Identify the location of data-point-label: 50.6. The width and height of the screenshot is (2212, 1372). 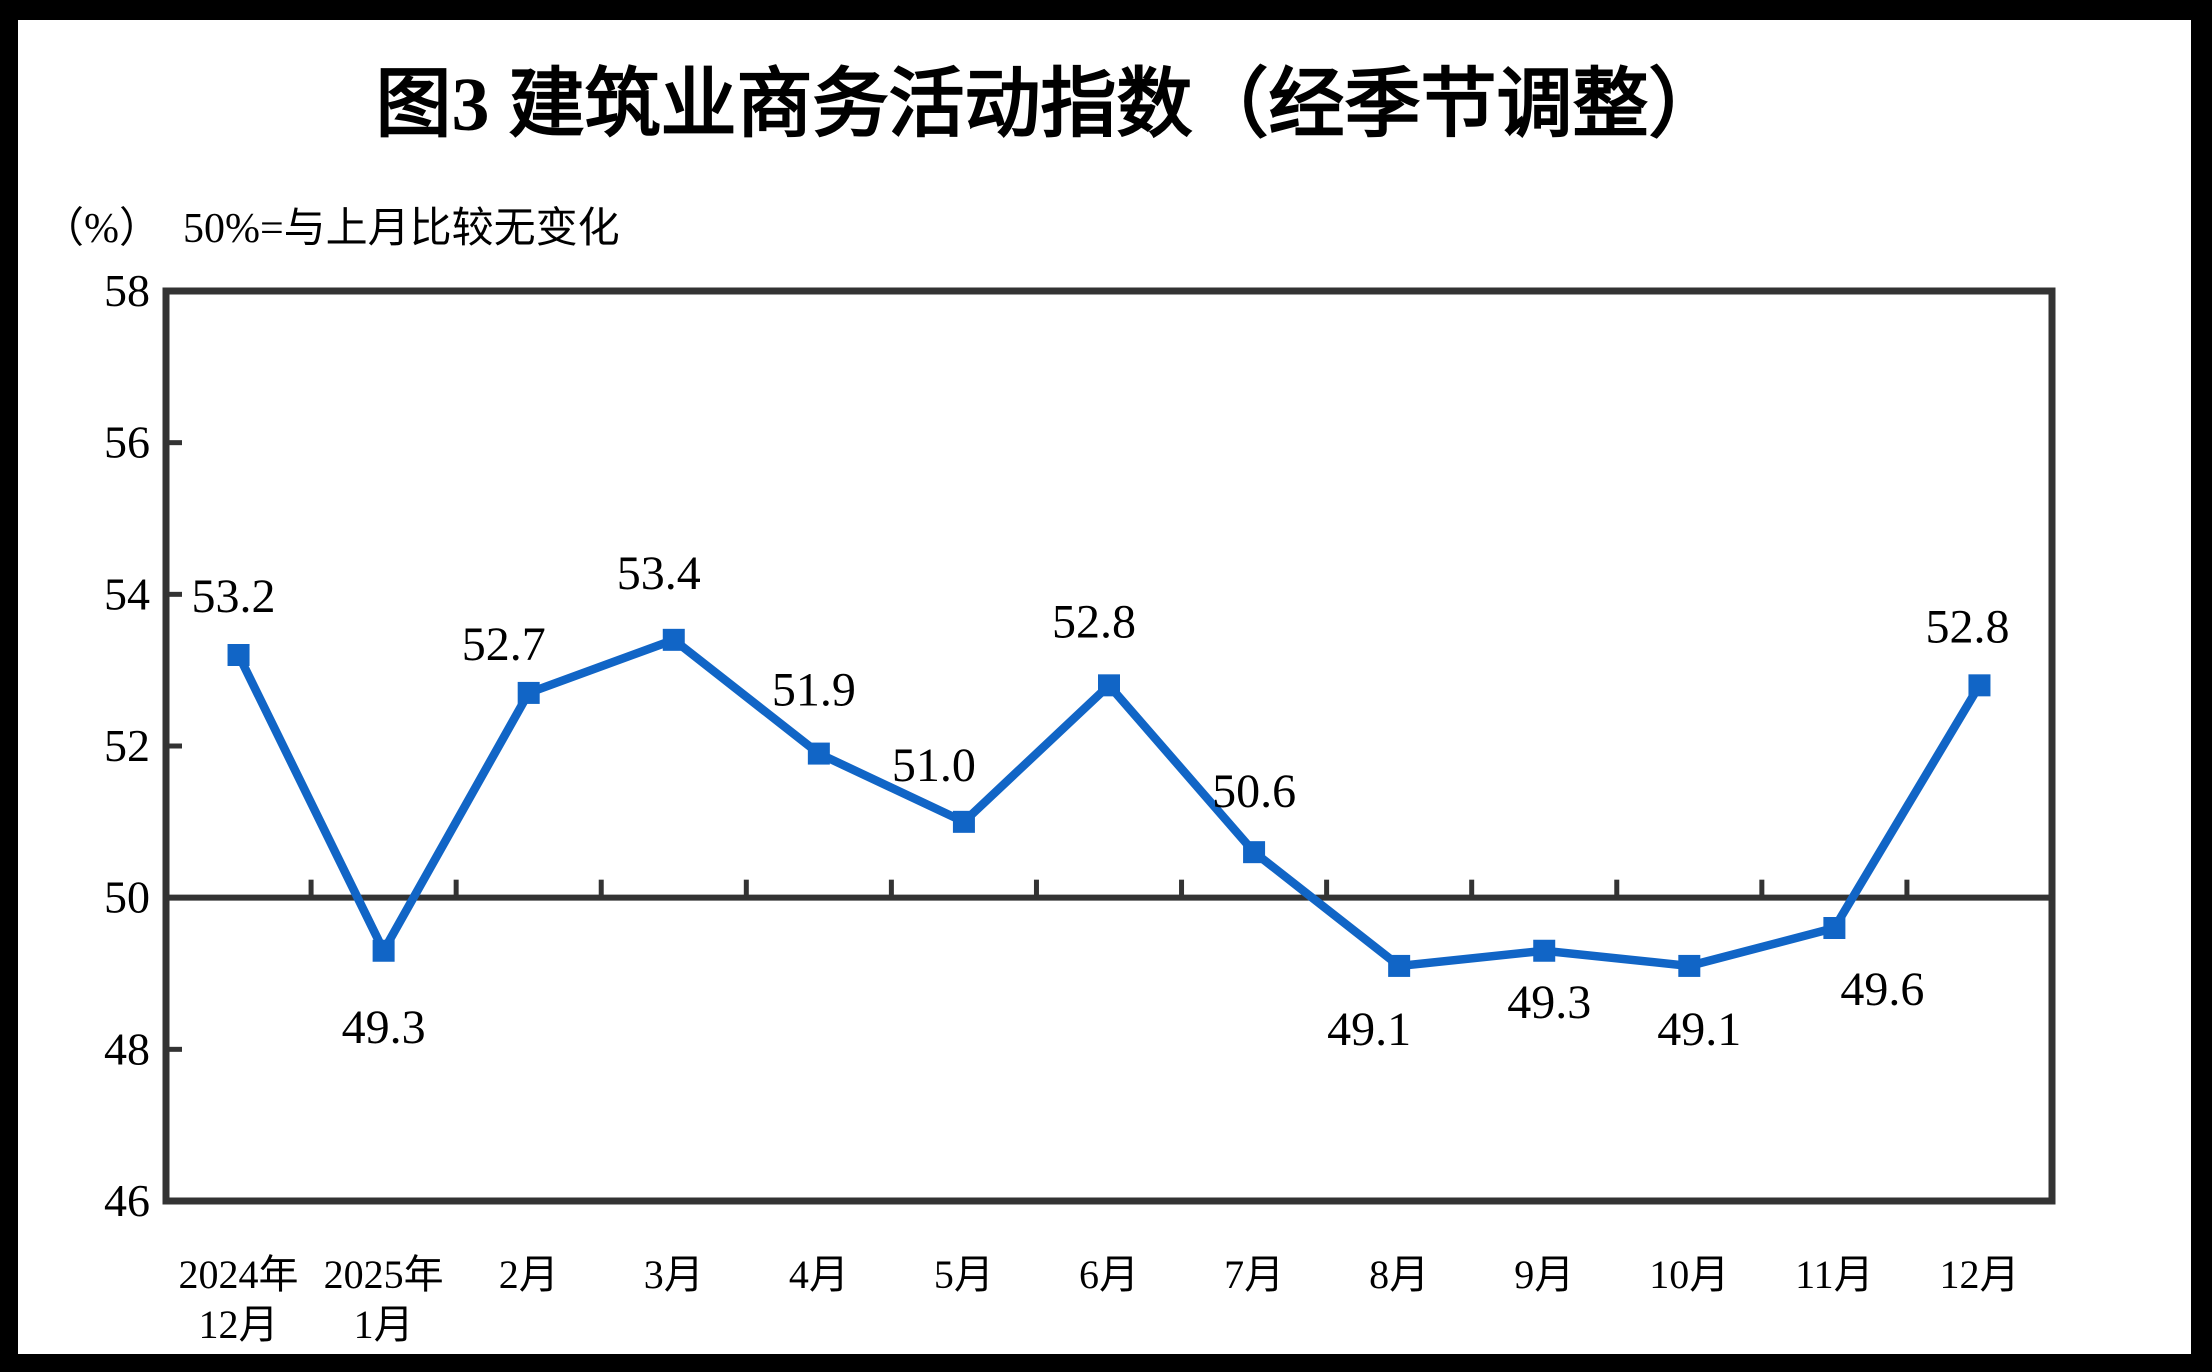
(1254, 791).